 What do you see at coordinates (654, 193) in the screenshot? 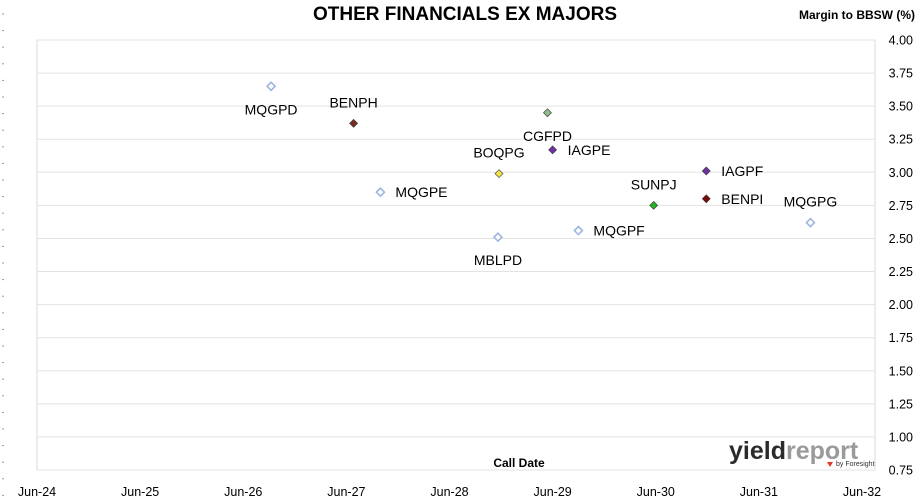
I see `data-point: SUNPJ` at bounding box center [654, 193].